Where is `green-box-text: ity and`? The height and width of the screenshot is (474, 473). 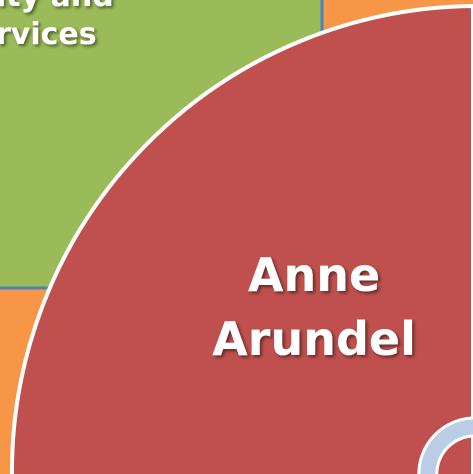
green-box-text: ity and is located at coordinates (57, 7).